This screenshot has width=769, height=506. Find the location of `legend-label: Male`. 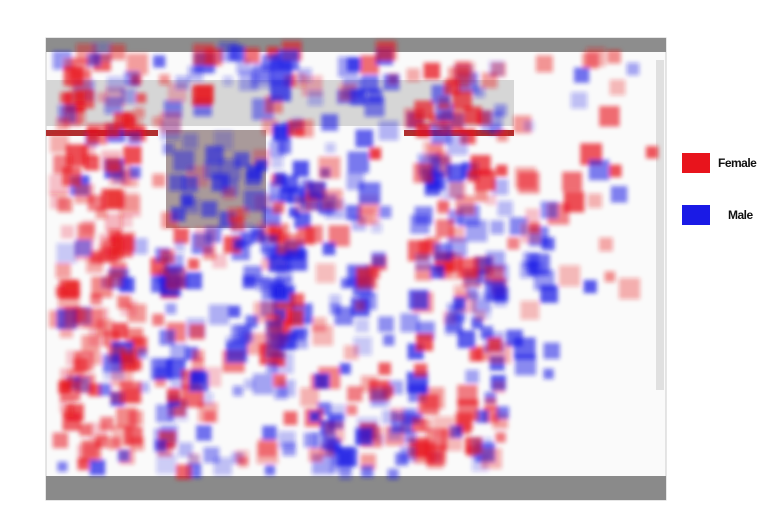

legend-label: Male is located at coordinates (741, 215).